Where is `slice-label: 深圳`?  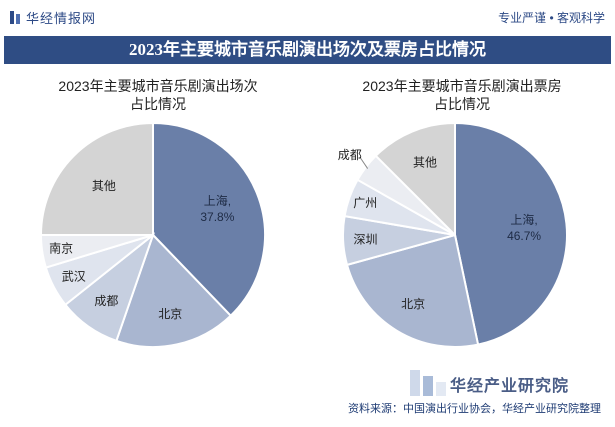
slice-label: 深圳 is located at coordinates (365, 240).